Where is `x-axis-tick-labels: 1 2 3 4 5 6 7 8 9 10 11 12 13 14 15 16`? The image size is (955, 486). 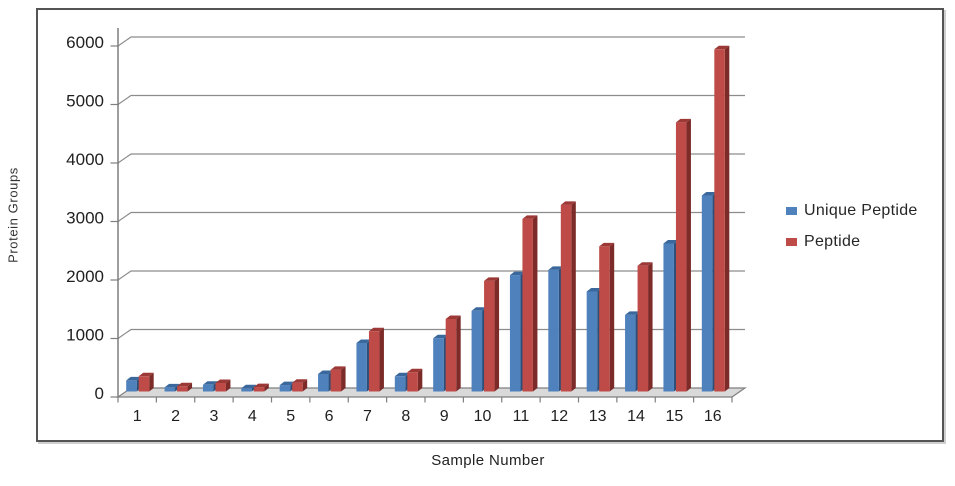 x-axis-tick-labels: 1 2 3 4 5 6 7 8 9 10 11 12 13 14 15 16 is located at coordinates (427, 416).